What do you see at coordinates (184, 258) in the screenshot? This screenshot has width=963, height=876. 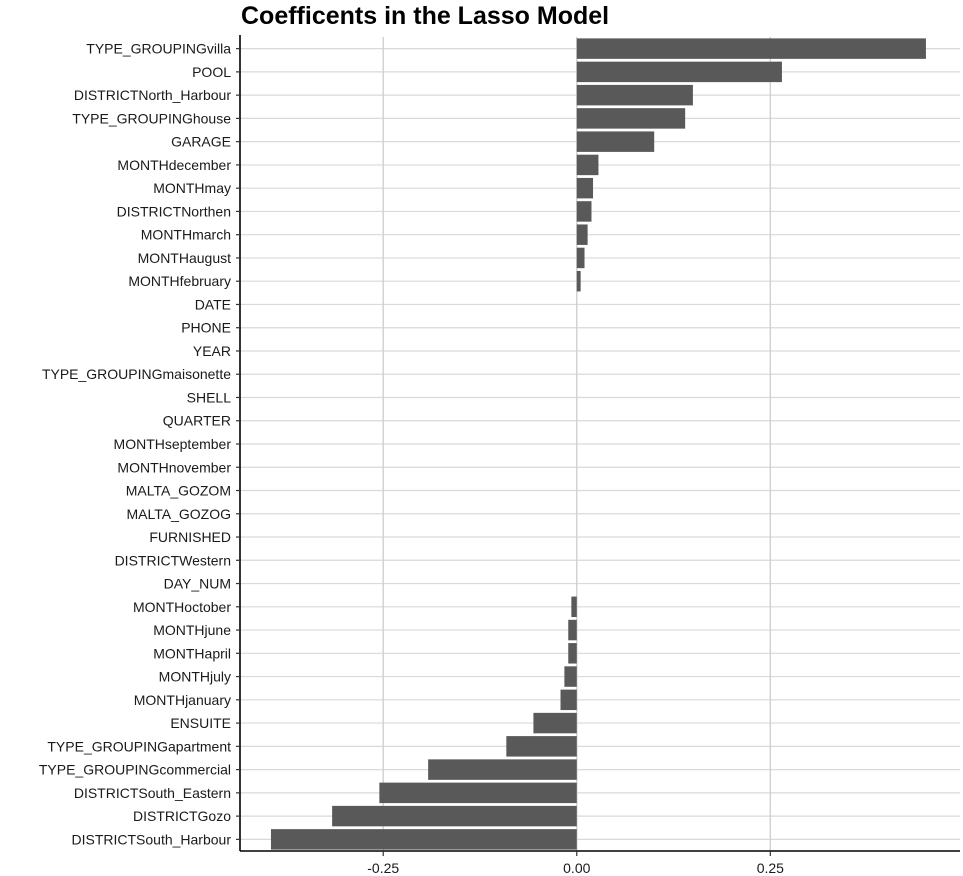 I see `category-label: MONTHaugust` at bounding box center [184, 258].